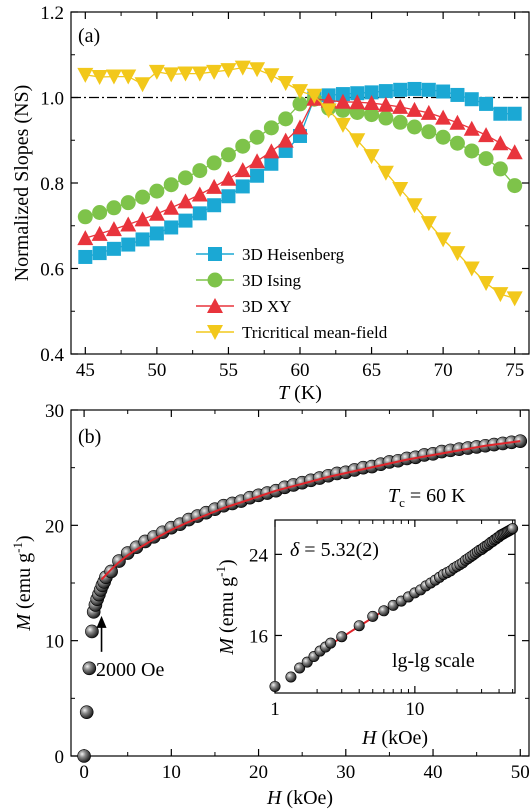 This screenshot has width=530, height=812. Describe the element at coordinates (514, 370) in the screenshot. I see `x-tick-label: 75` at that location.